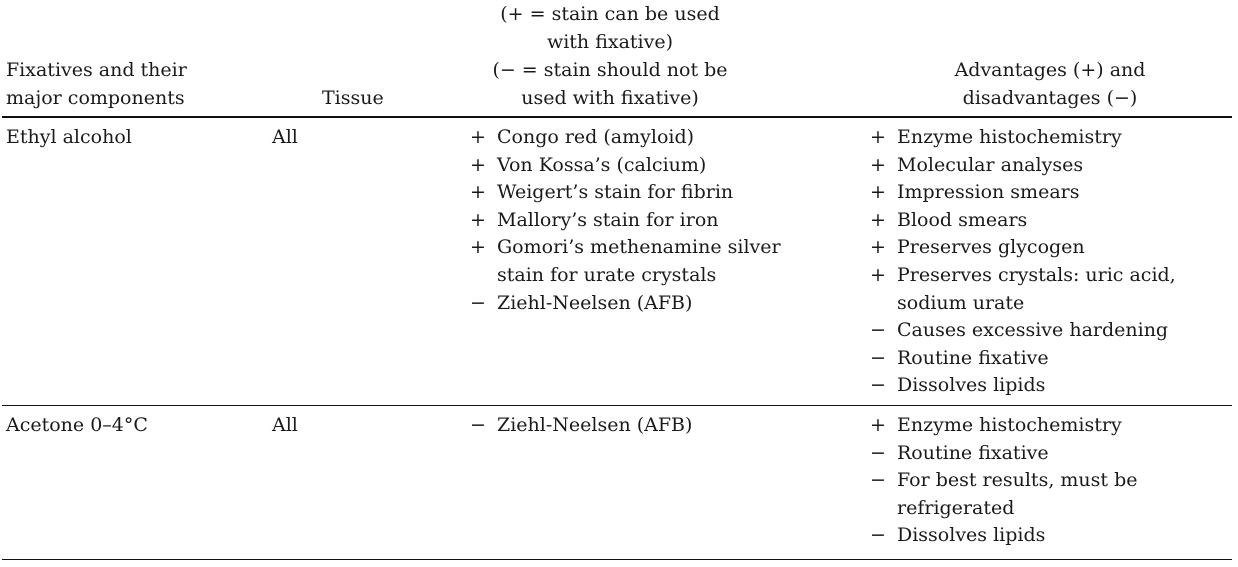 The height and width of the screenshot is (567, 1238). I want to click on list-item: − Causes excessive hardening, so click(1023, 331).